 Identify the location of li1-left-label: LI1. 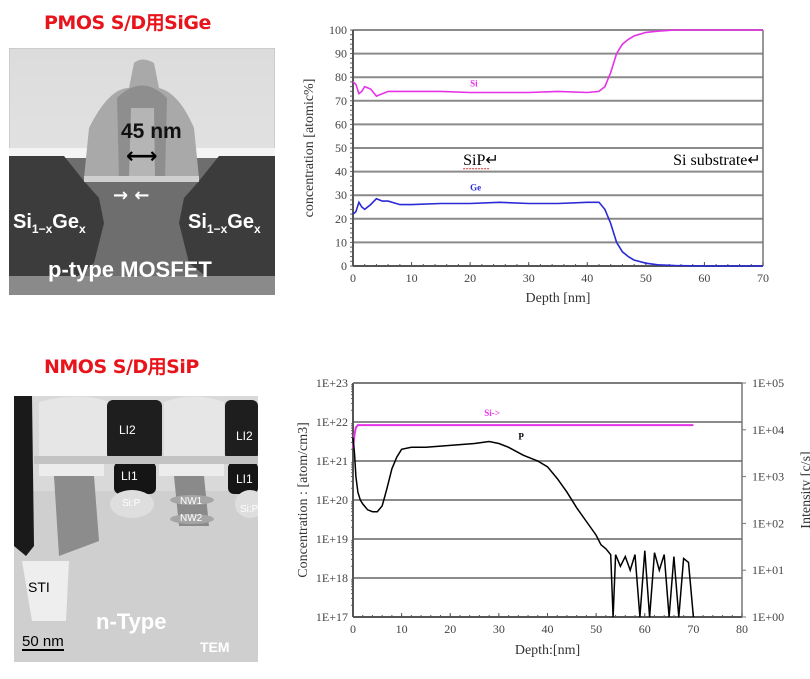
(129, 476).